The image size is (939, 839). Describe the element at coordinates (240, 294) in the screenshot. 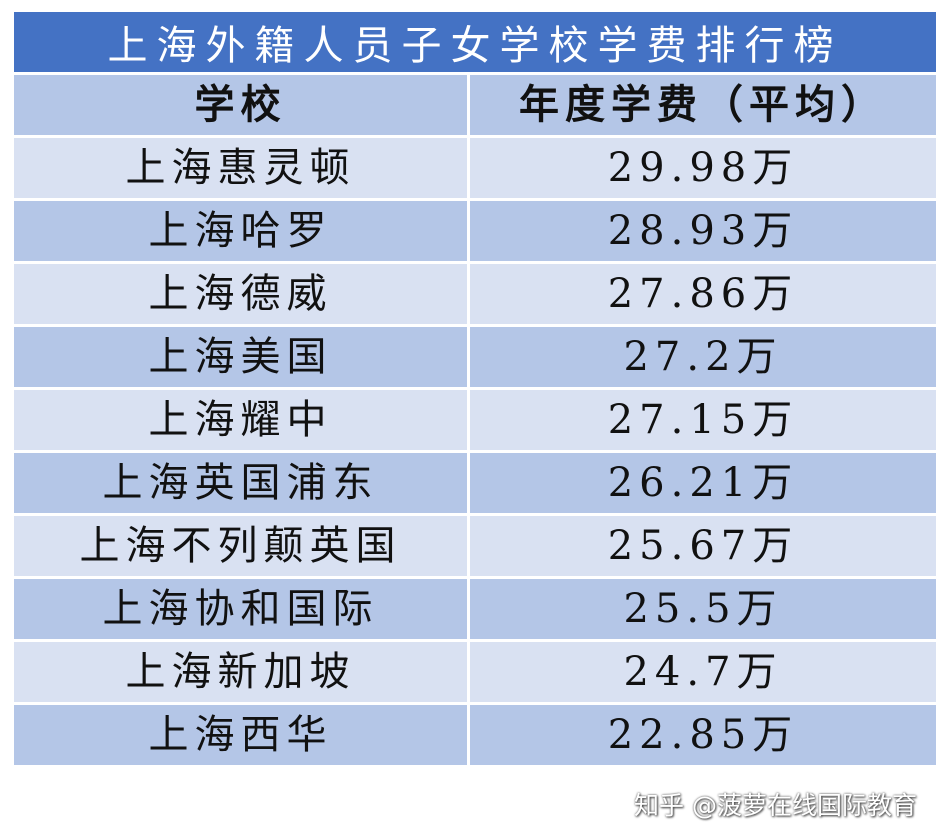

I see `school-name: 上海德威` at that location.